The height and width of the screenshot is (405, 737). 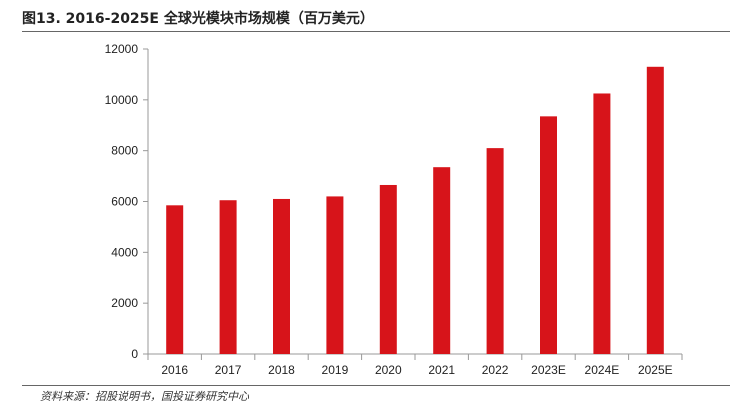 What do you see at coordinates (228, 277) in the screenshot?
I see `bar-2017` at bounding box center [228, 277].